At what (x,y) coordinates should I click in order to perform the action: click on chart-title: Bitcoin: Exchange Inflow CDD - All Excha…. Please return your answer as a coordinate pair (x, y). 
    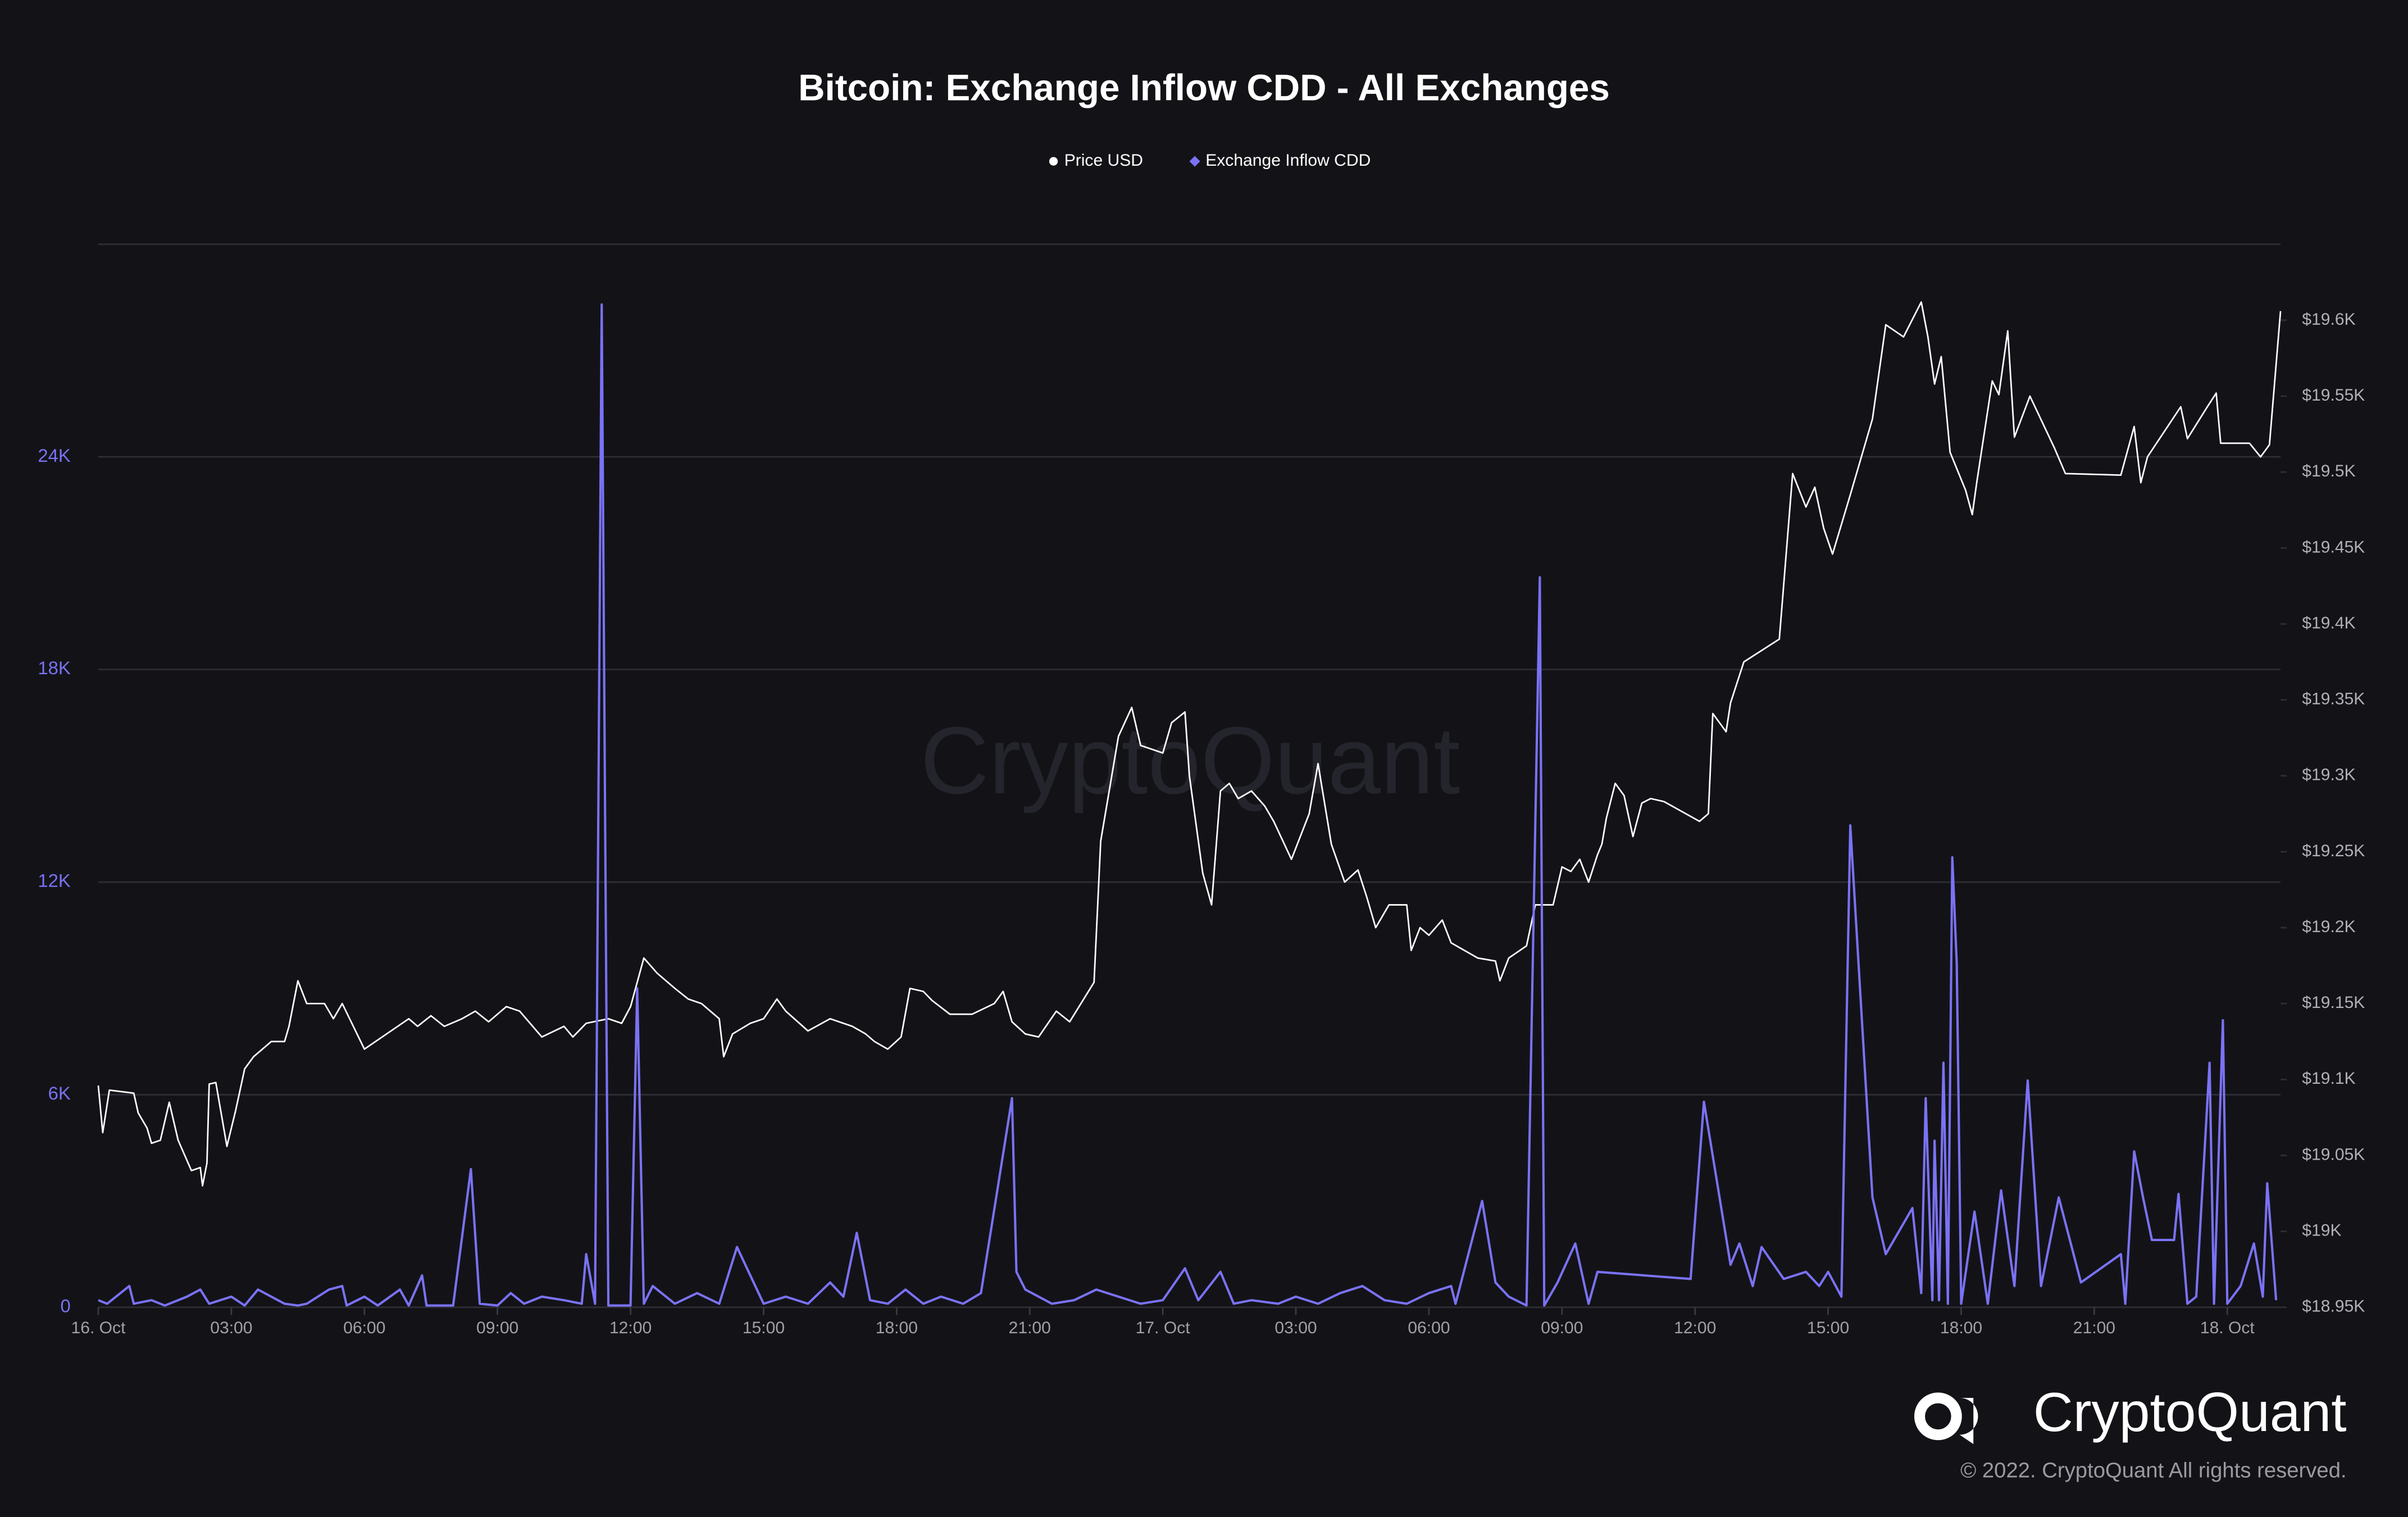
    Looking at the image, I should click on (1204, 87).